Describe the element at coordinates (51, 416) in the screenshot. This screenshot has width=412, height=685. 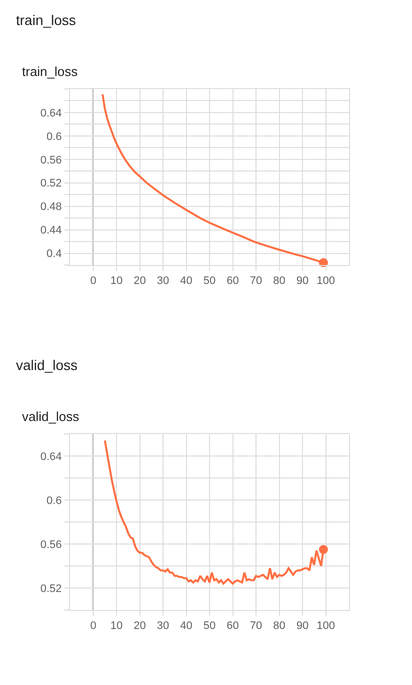
I see `chart-subtitle: valid_loss` at that location.